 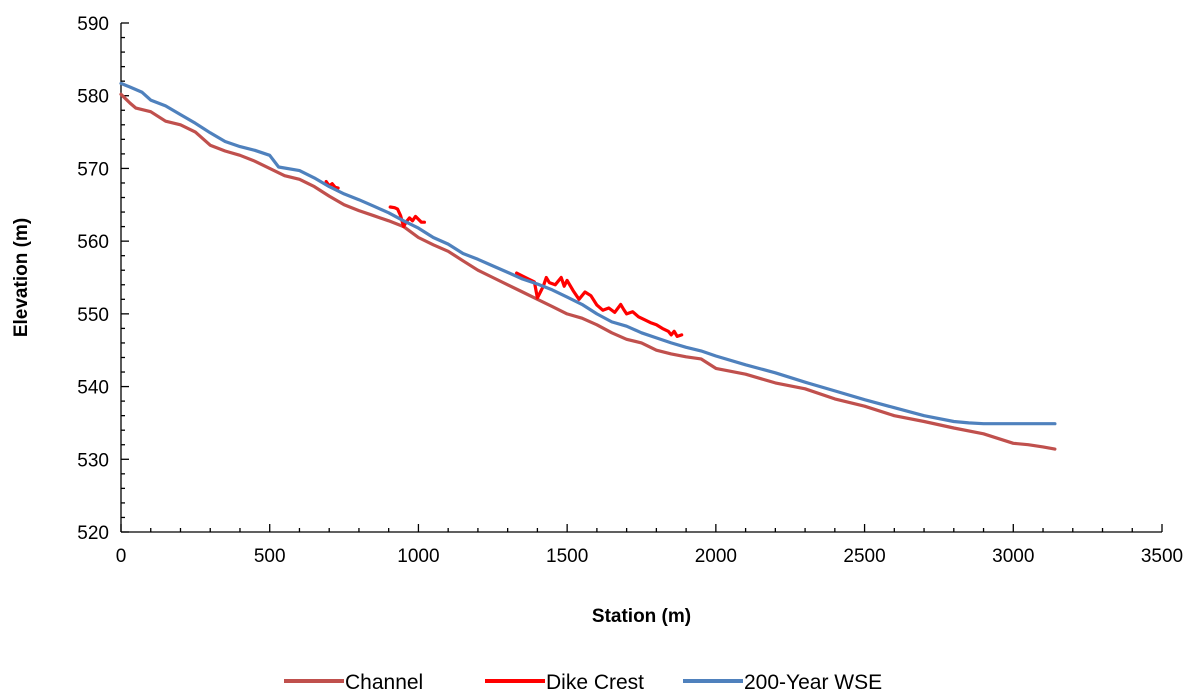 What do you see at coordinates (93, 388) in the screenshot?
I see `y-tick-label: 540` at bounding box center [93, 388].